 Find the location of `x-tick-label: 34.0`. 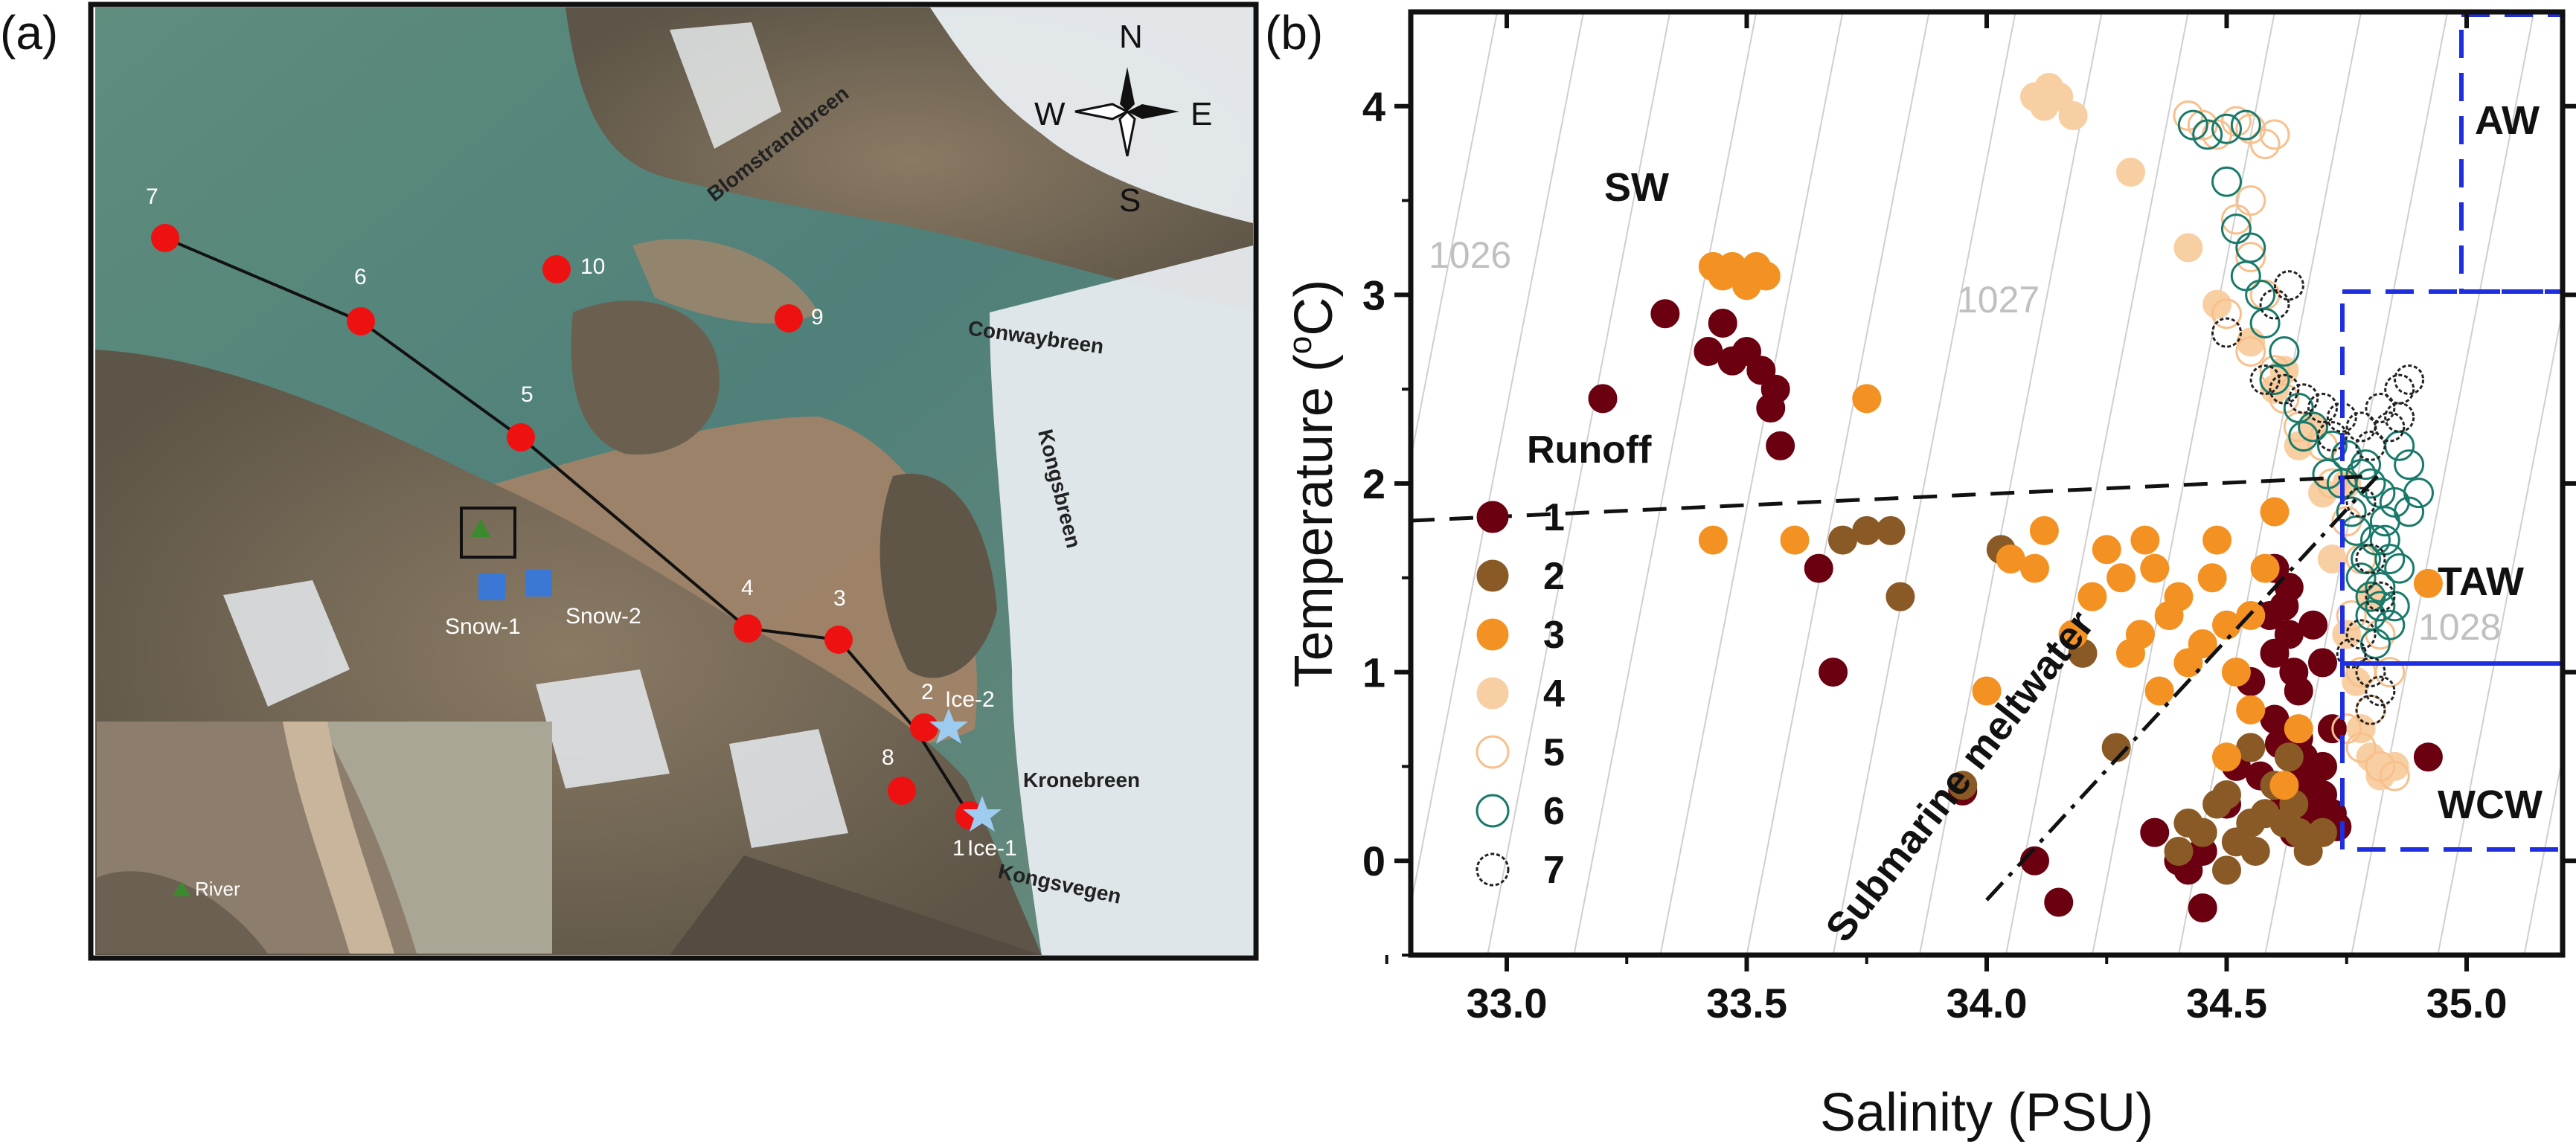

x-tick-label: 34.0 is located at coordinates (1988, 1003).